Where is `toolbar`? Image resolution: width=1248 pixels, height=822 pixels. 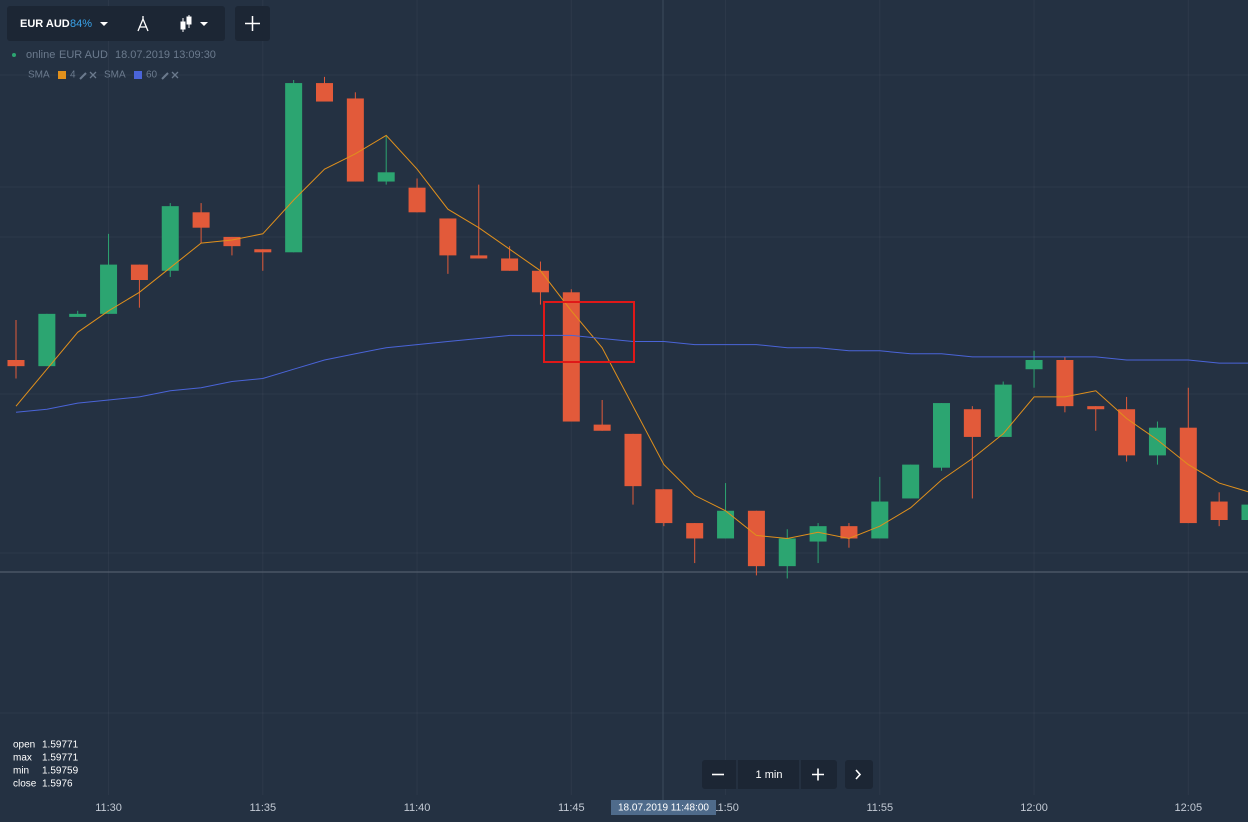
toolbar is located at coordinates (116, 23).